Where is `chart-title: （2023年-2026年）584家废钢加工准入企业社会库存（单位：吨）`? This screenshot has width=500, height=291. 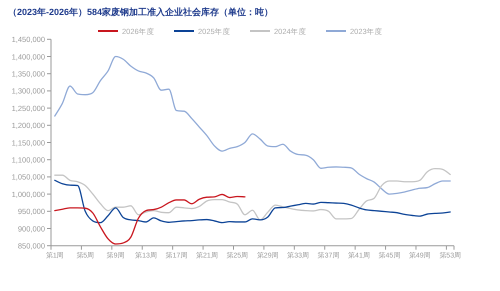
chart-title: （2023年-2026年）584家废钢加工准入企业社会库存（单位：吨） is located at coordinates (141, 12).